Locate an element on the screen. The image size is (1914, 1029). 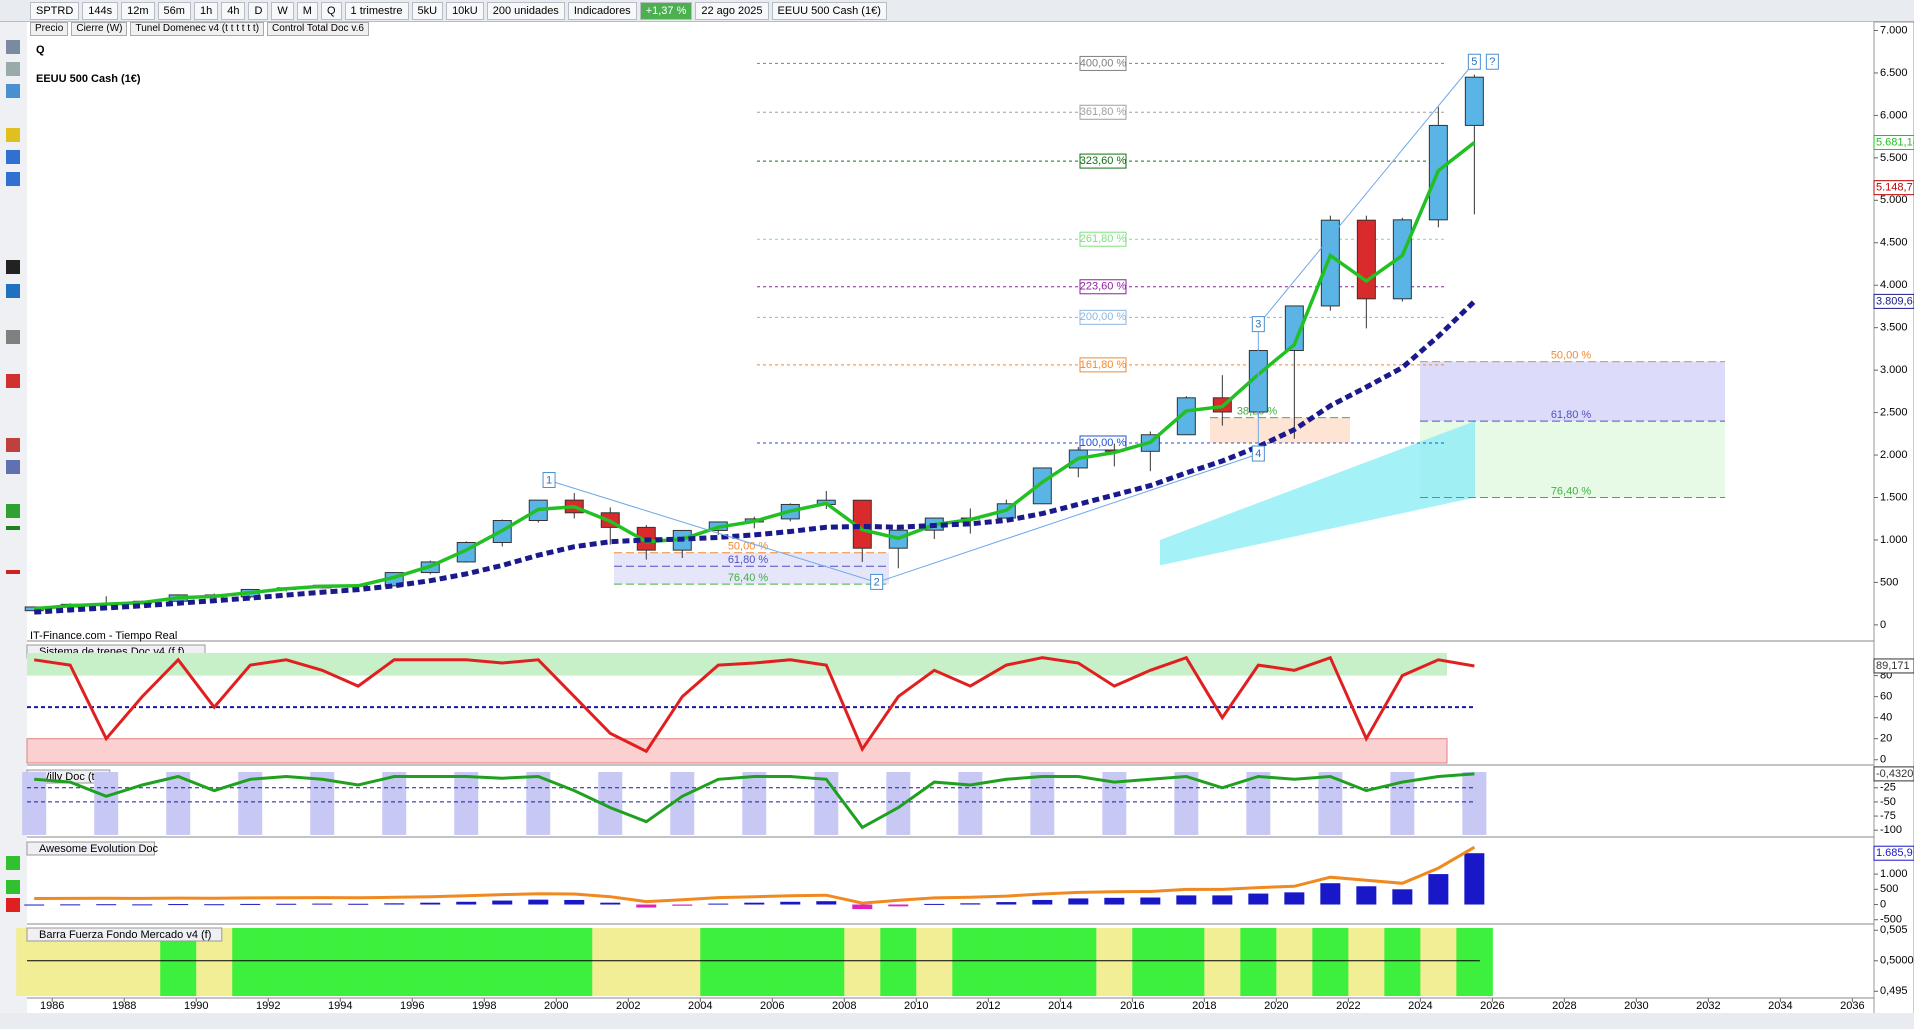
indicator-tab: Tunel Domenec v4 (t t t t t t) is located at coordinates (197, 29).